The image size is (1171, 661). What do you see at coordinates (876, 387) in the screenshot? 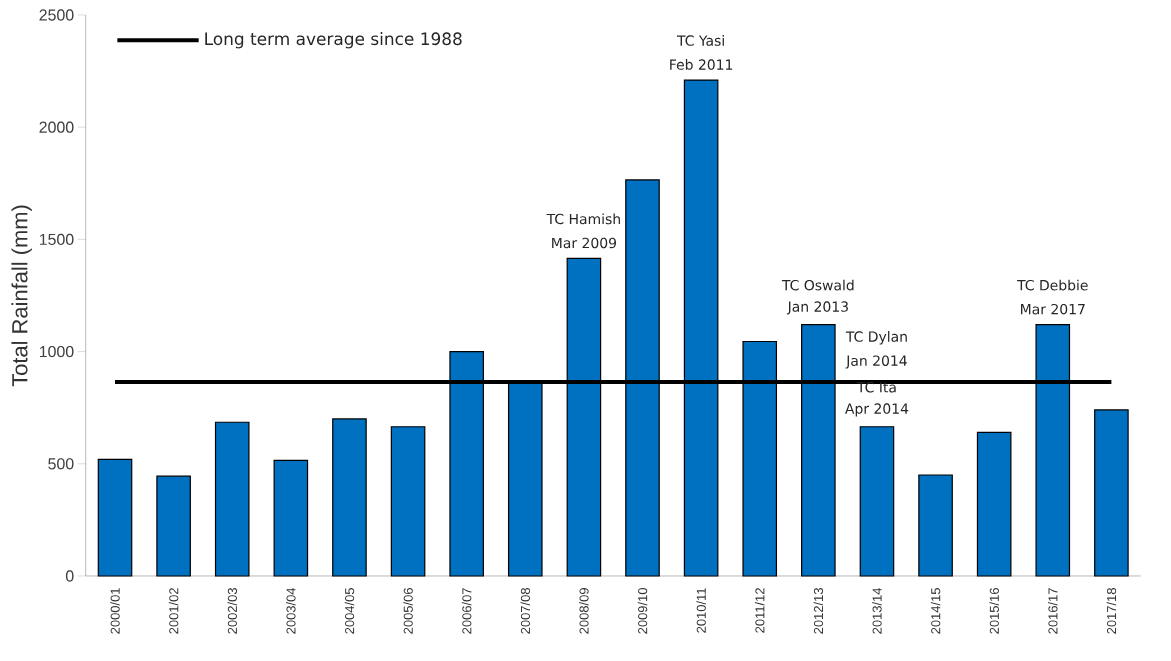
I see `annotation: TC Ita` at bounding box center [876, 387].